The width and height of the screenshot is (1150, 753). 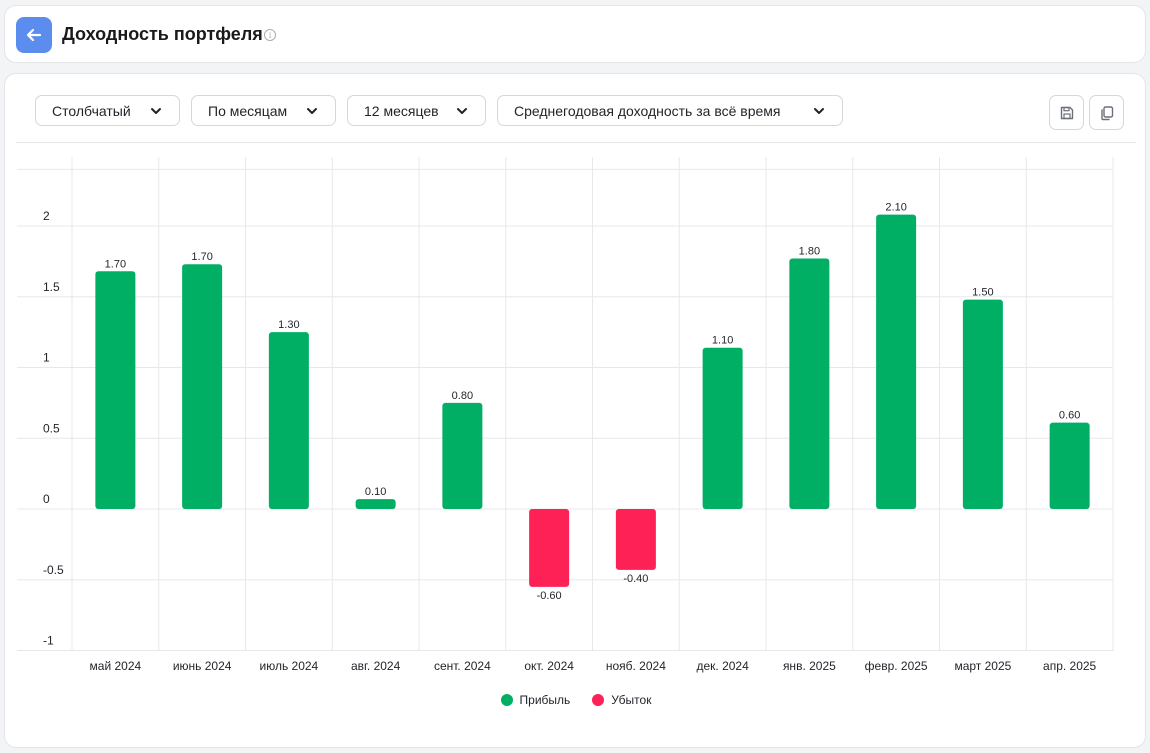 I want to click on copy-button, so click(x=1106, y=112).